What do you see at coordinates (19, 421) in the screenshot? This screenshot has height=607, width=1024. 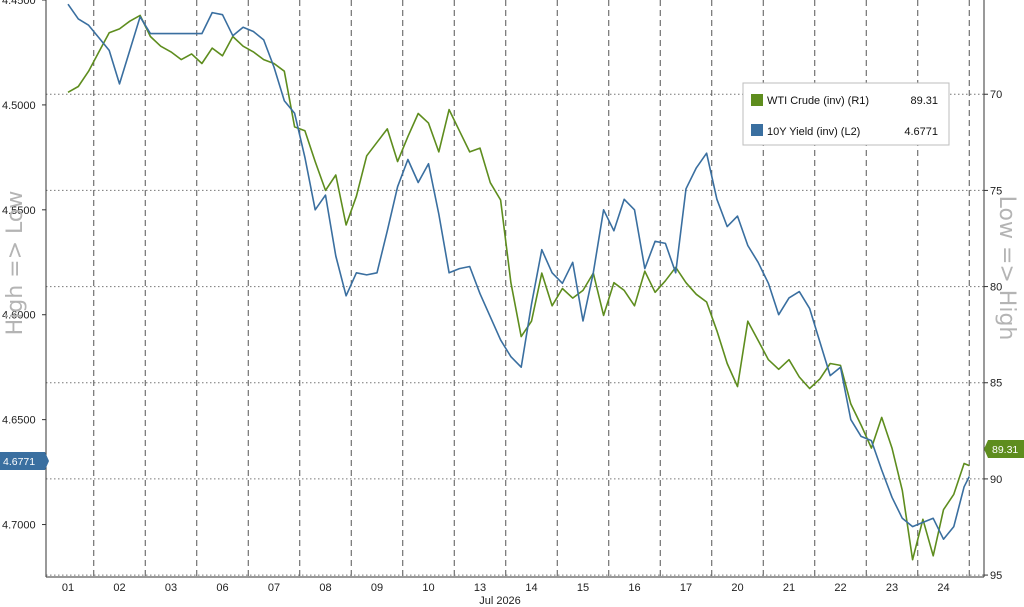 I see `left-tick-label: 4.6500` at bounding box center [19, 421].